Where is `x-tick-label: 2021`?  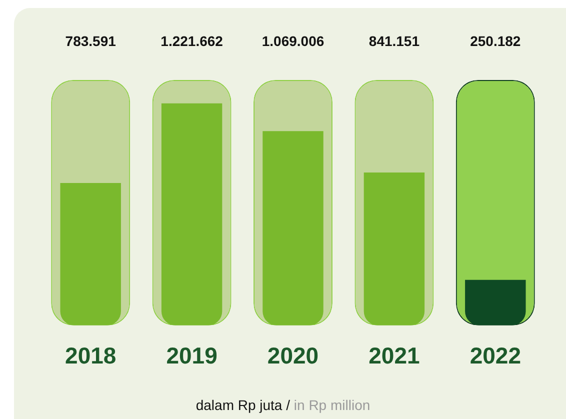
x-tick-label: 2021 is located at coordinates (394, 355).